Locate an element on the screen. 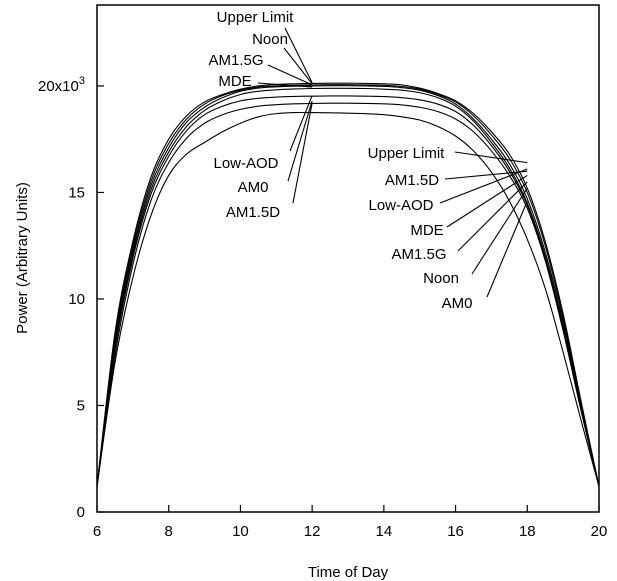 This screenshot has height=581, width=617. x-tick-label: 16 is located at coordinates (455, 531).